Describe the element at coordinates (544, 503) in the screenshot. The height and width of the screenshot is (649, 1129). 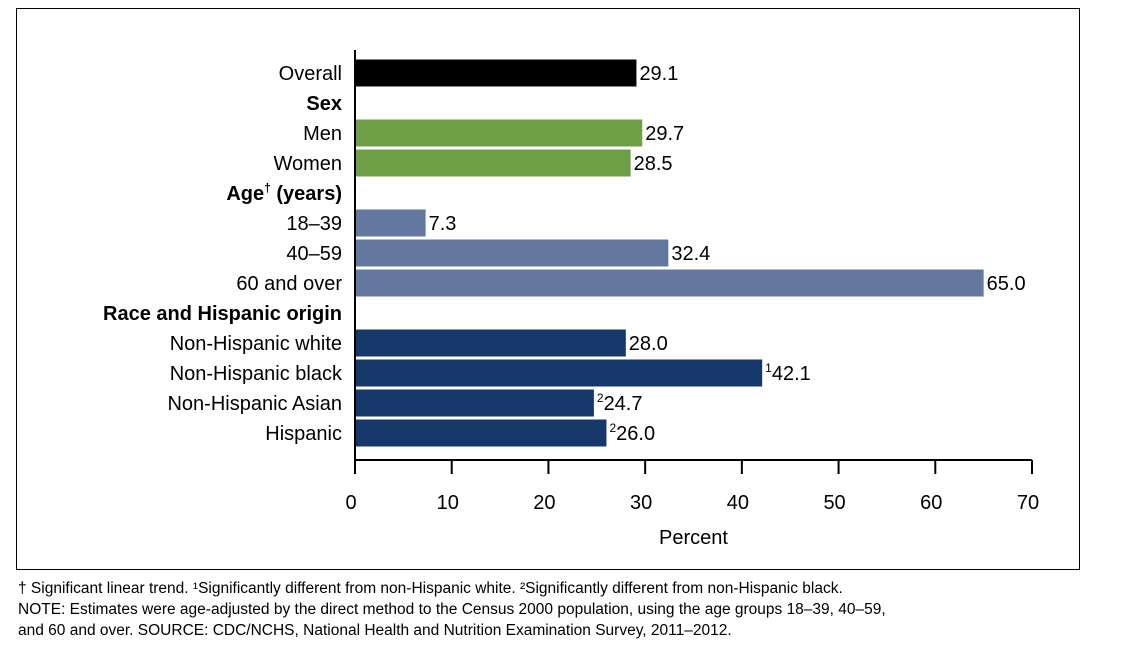
I see `x-tick-label: 20` at that location.